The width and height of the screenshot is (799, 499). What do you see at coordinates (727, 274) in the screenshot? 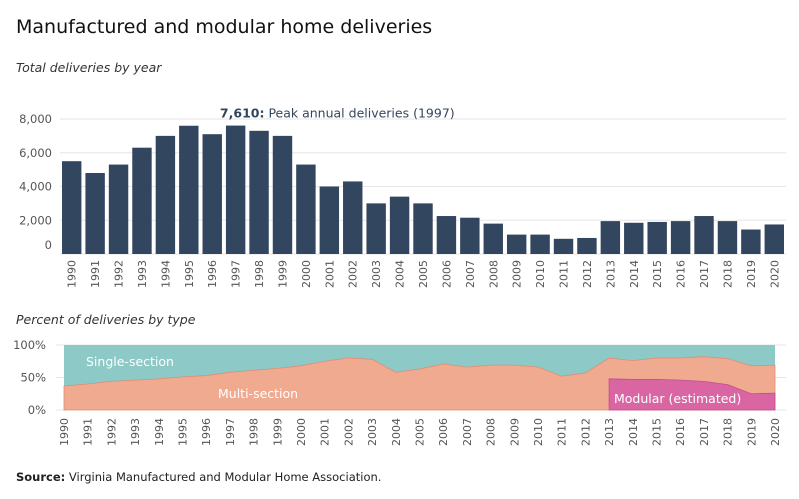
I see `bar-x-tick-label: 2018` at bounding box center [727, 274].